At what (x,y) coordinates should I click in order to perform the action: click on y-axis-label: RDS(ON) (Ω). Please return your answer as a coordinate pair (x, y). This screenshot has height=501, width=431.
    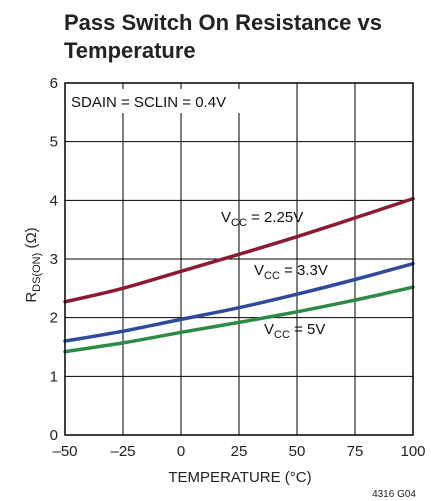
    Looking at the image, I should click on (33, 264).